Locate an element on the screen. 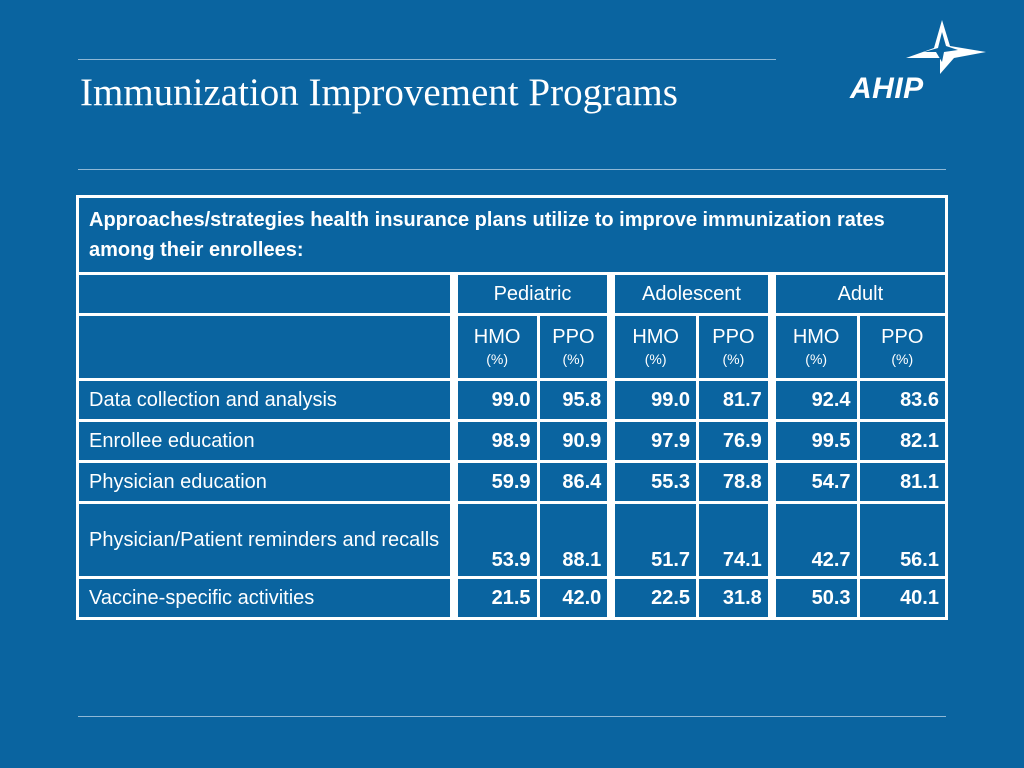 Image resolution: width=1024 pixels, height=768 pixels. cell-value: 51.7 is located at coordinates (653, 540).